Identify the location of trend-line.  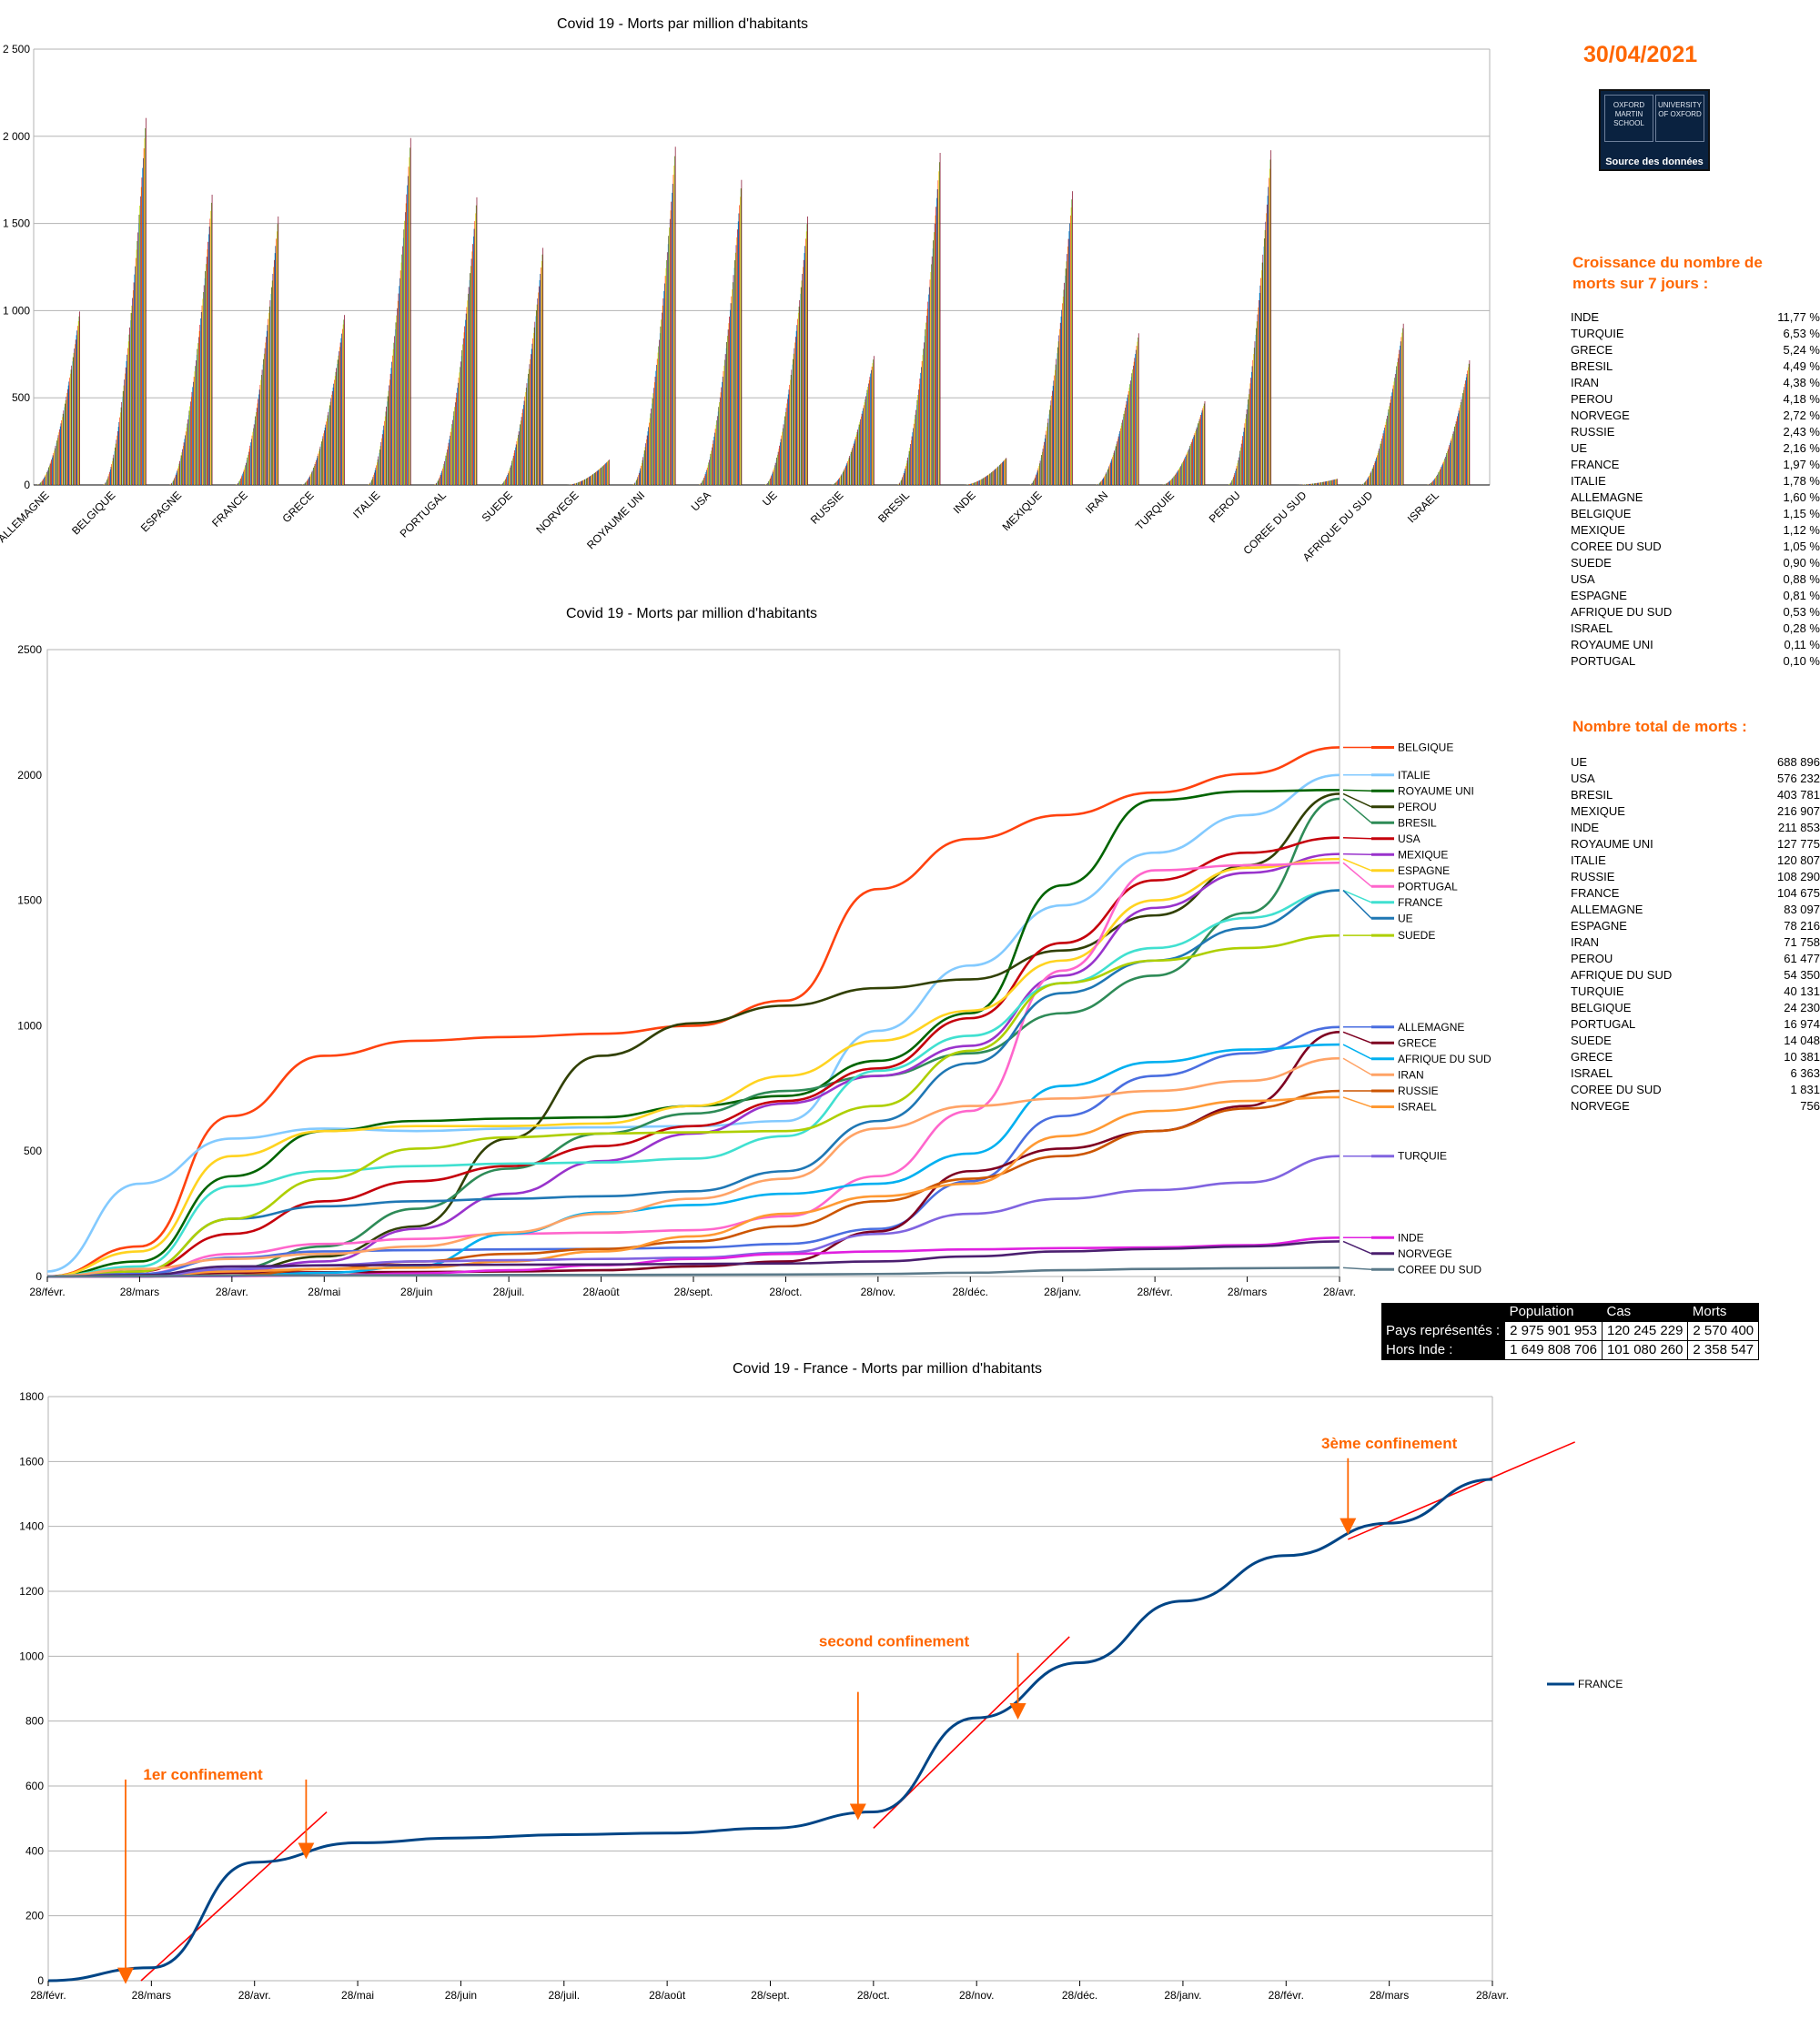
(234, 1897).